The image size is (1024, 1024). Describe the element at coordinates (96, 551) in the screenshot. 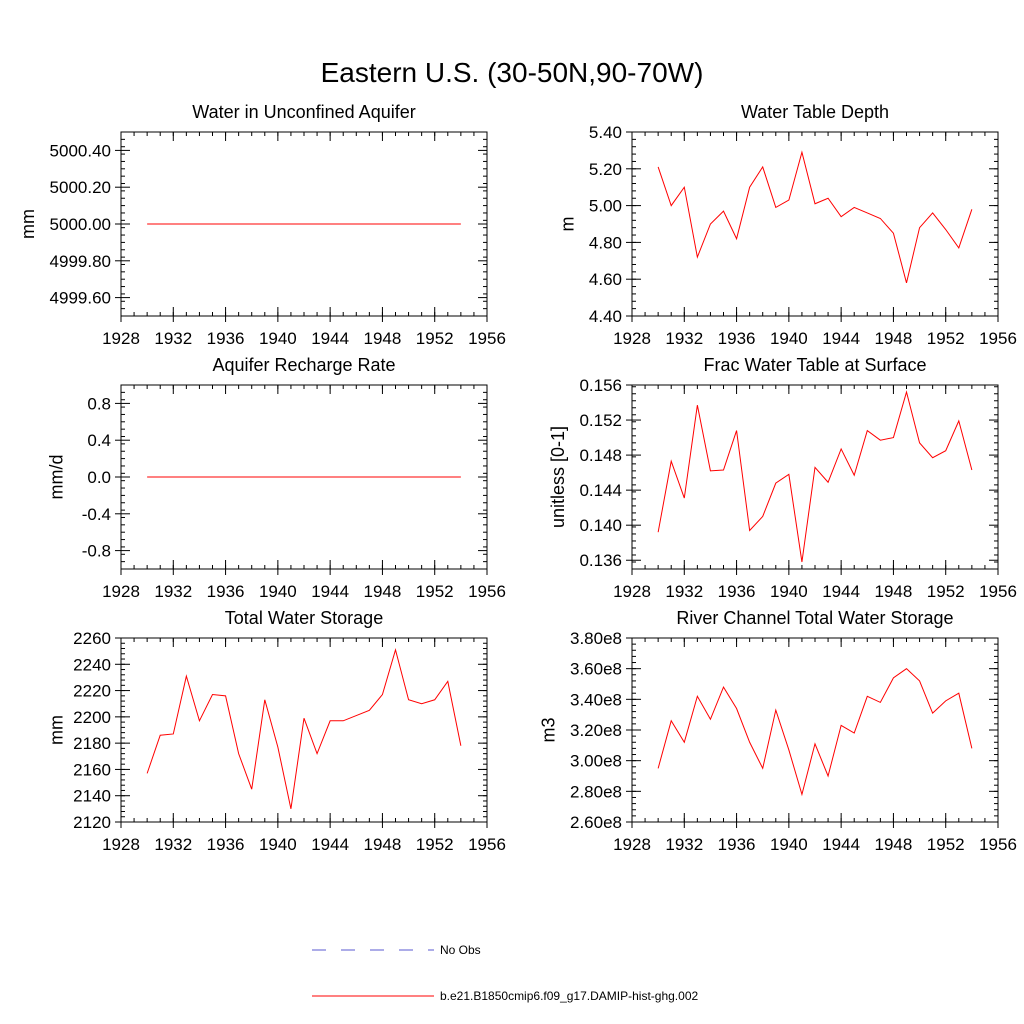

I see `y-tick-label: -0.8` at that location.